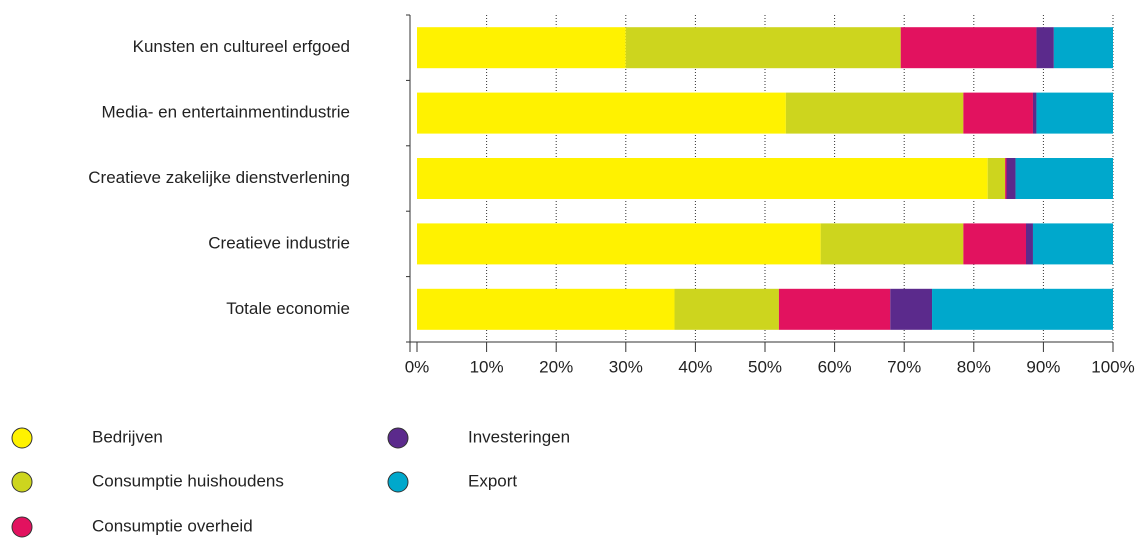  What do you see at coordinates (127, 436) in the screenshot?
I see `legend-label: Bedrijven` at bounding box center [127, 436].